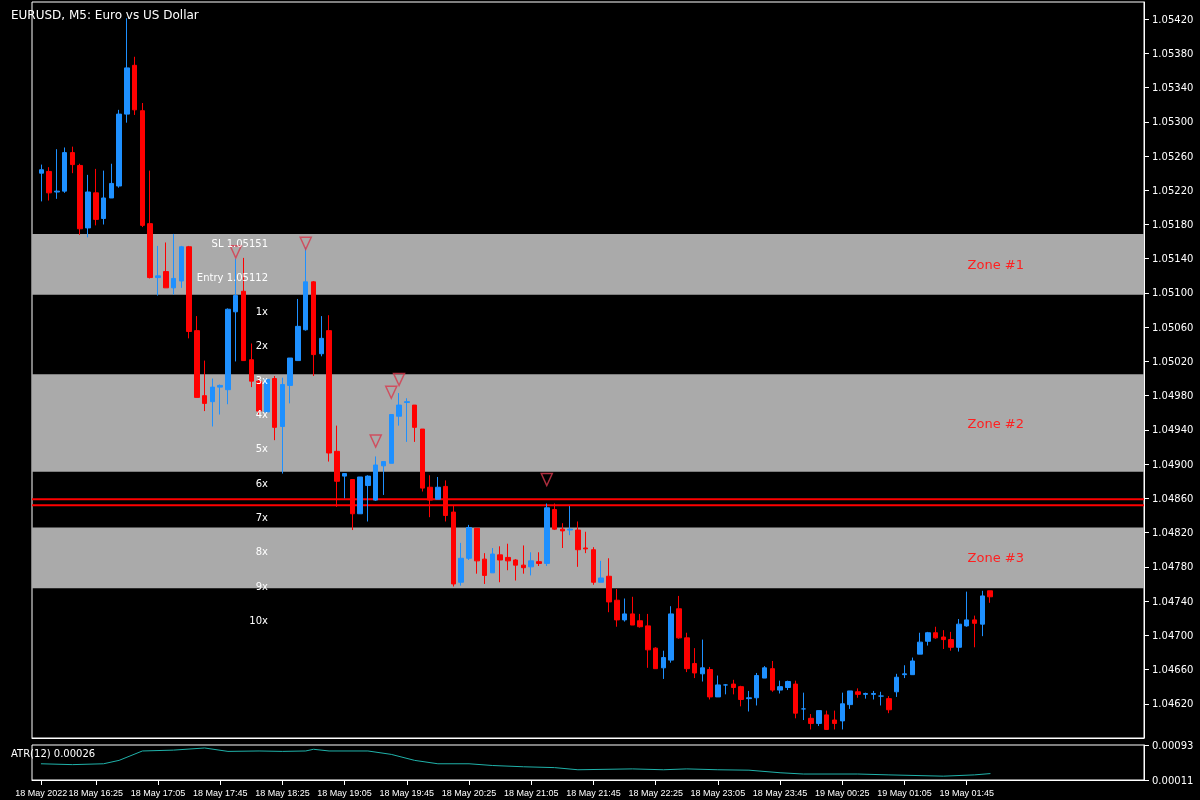  Describe the element at coordinates (469, 792) in the screenshot. I see `x-tick-label: 18 May 20:25` at that location.